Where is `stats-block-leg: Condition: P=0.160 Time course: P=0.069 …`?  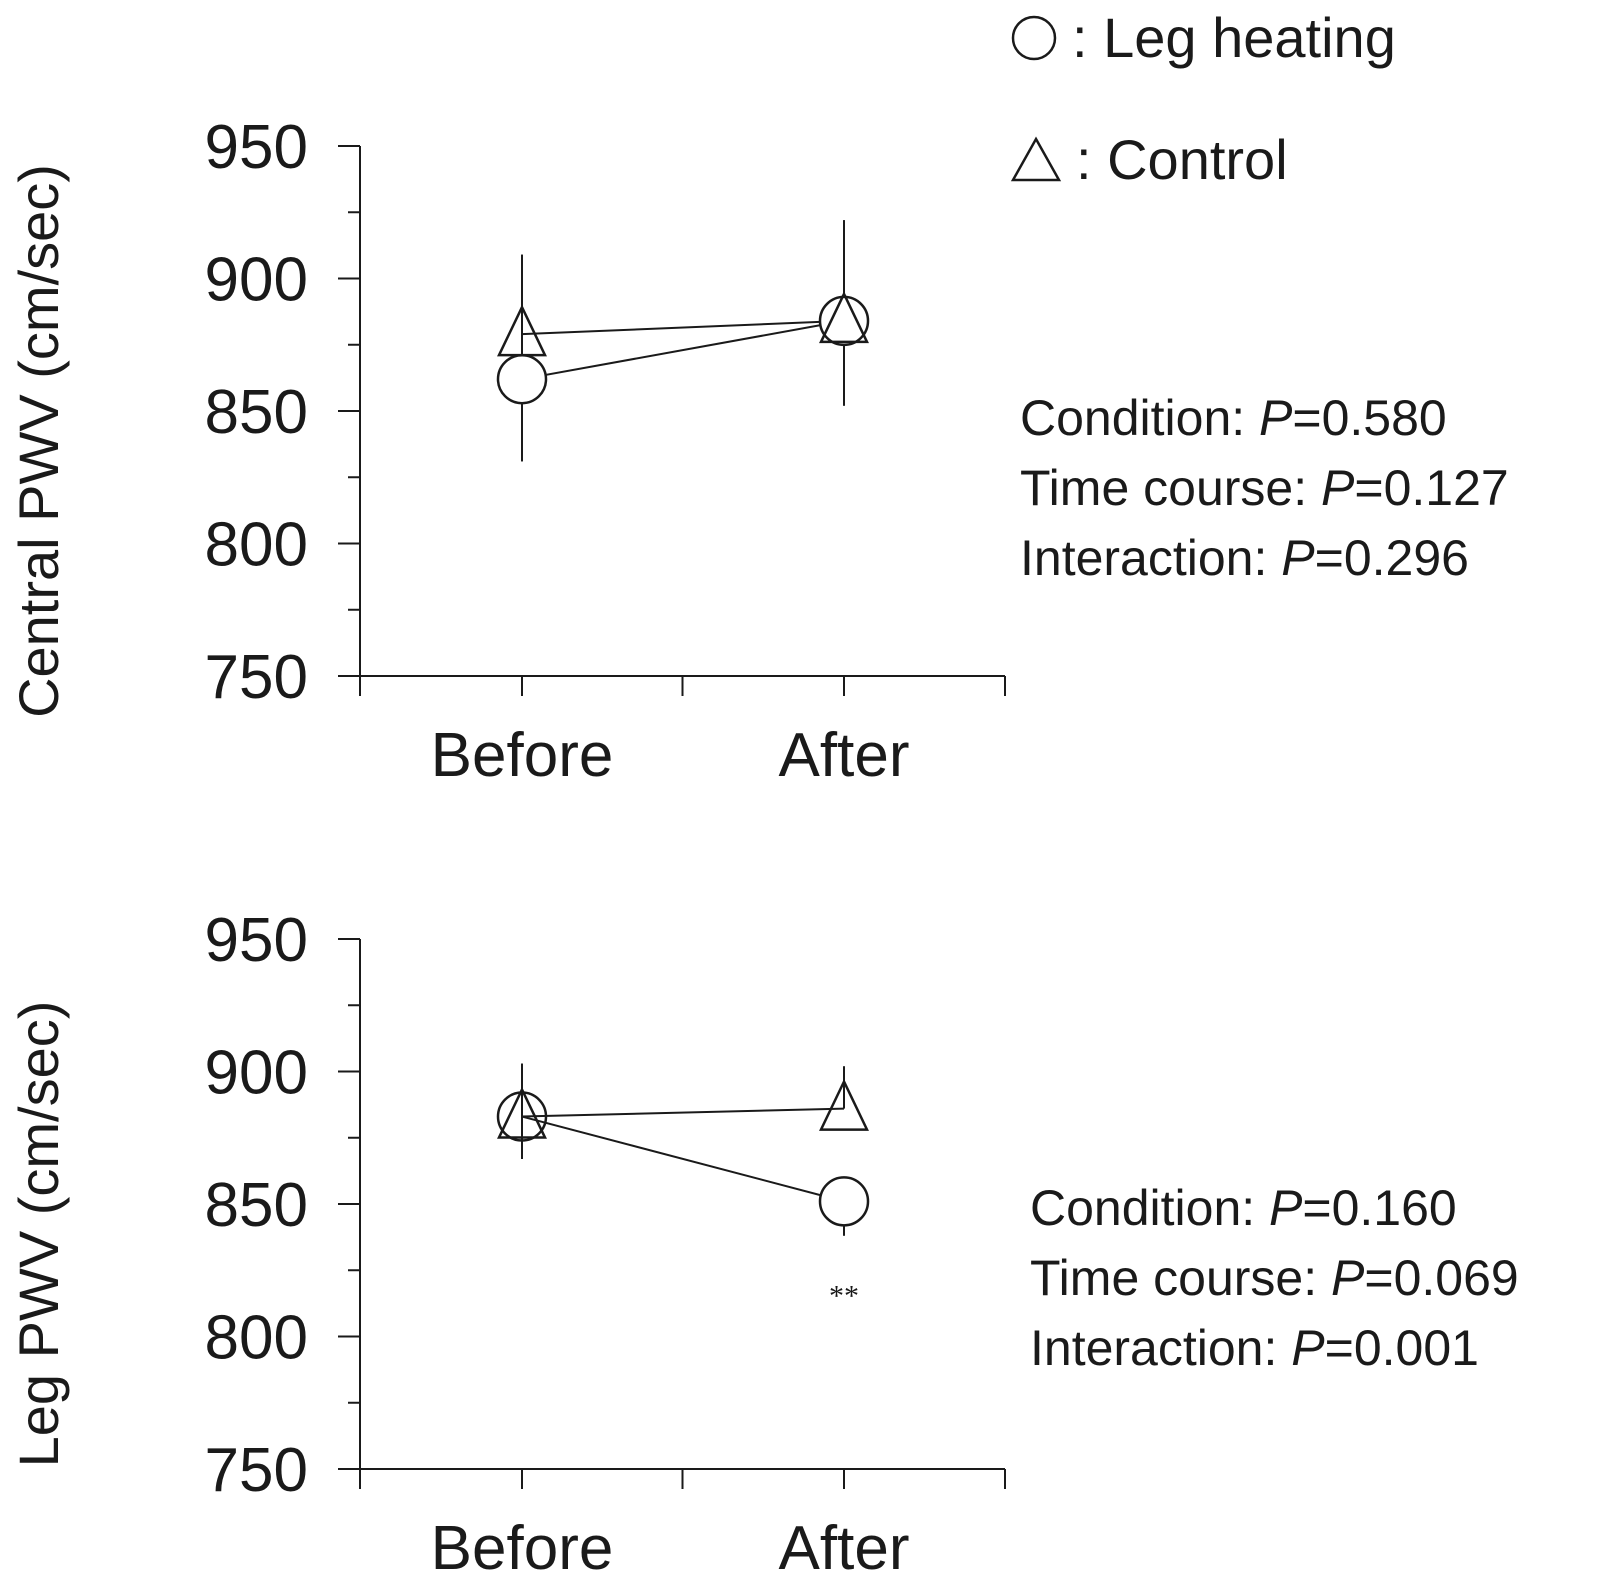 stats-block-leg: Condition: P=0.160 Time course: P=0.069 … is located at coordinates (1274, 1278).